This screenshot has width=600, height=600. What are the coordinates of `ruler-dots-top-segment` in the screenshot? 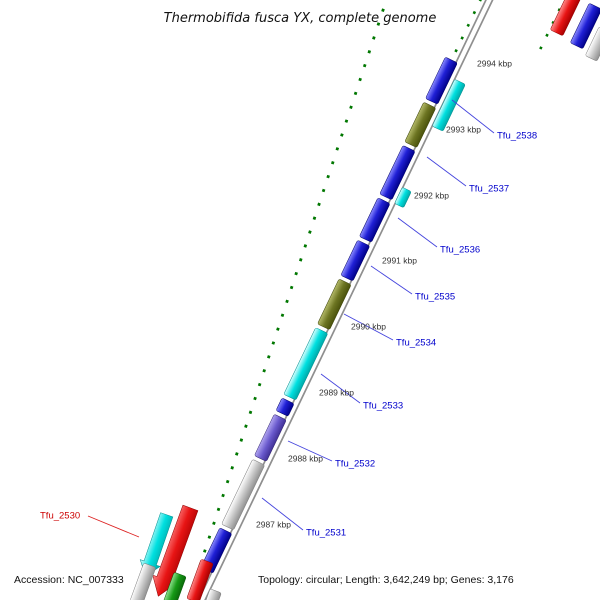 It's located at (477, 26).